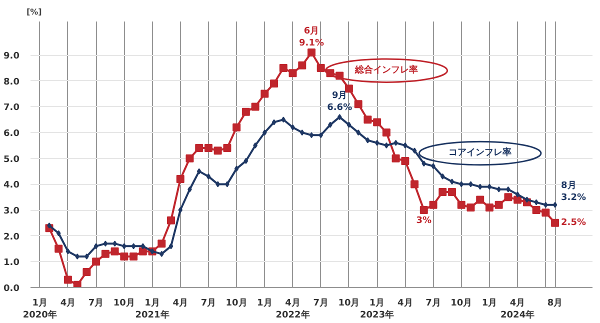 This screenshot has width=600, height=323. Describe the element at coordinates (39, 309) in the screenshot. I see `x-tick-label: 1月 2020年` at that location.